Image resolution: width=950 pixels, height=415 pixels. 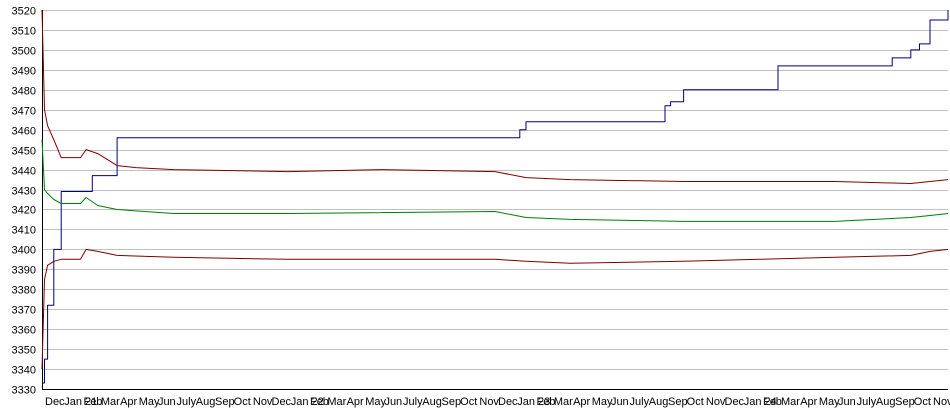 What do you see at coordinates (24, 291) in the screenshot?
I see `y-tick-label: 3380` at bounding box center [24, 291].